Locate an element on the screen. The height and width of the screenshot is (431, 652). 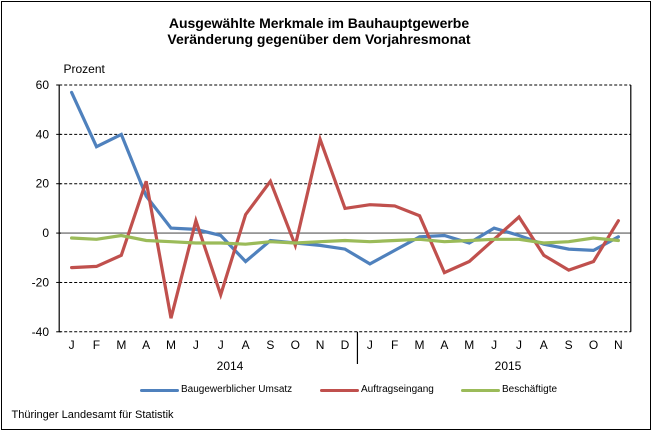
x-axis-year-label-2014: 2014 is located at coordinates (230, 366).